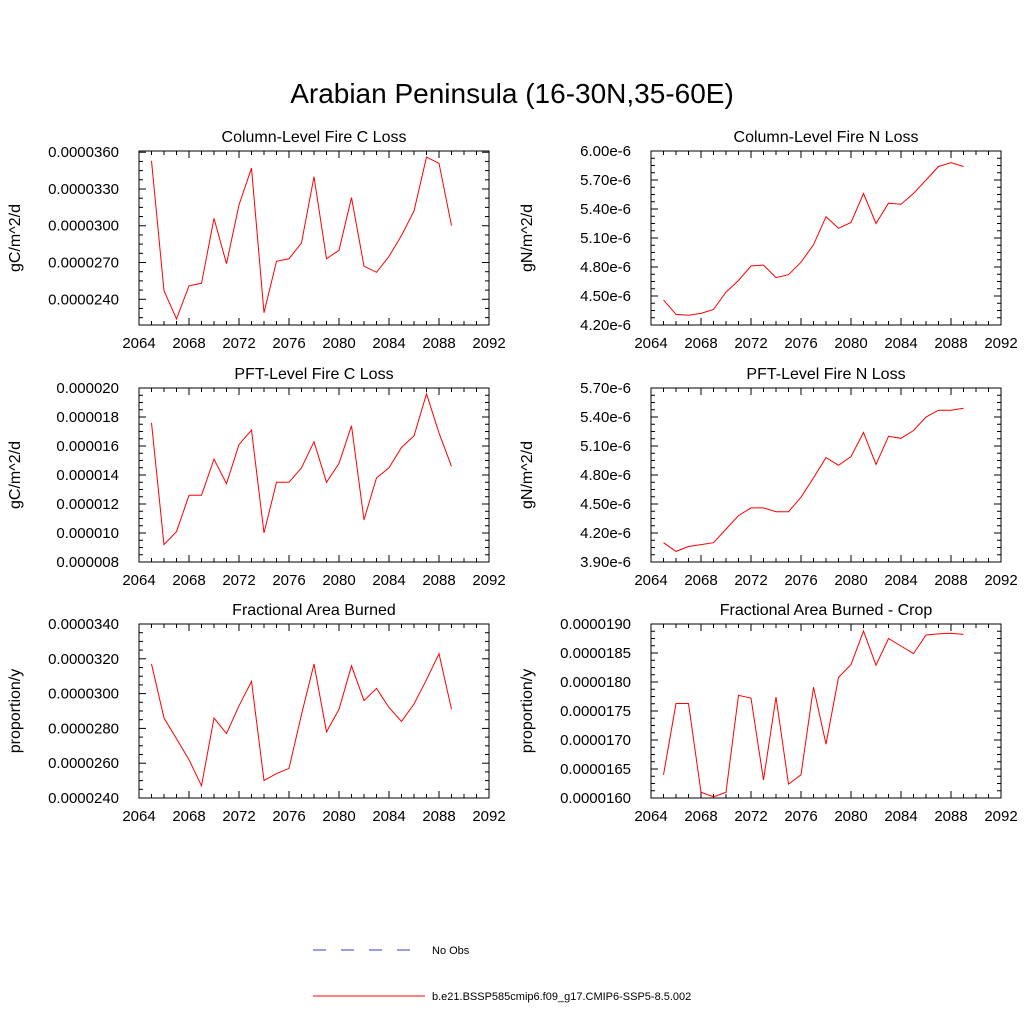  What do you see at coordinates (314, 137) in the screenshot?
I see `chart-title: Column-Level Fire C Loss` at bounding box center [314, 137].